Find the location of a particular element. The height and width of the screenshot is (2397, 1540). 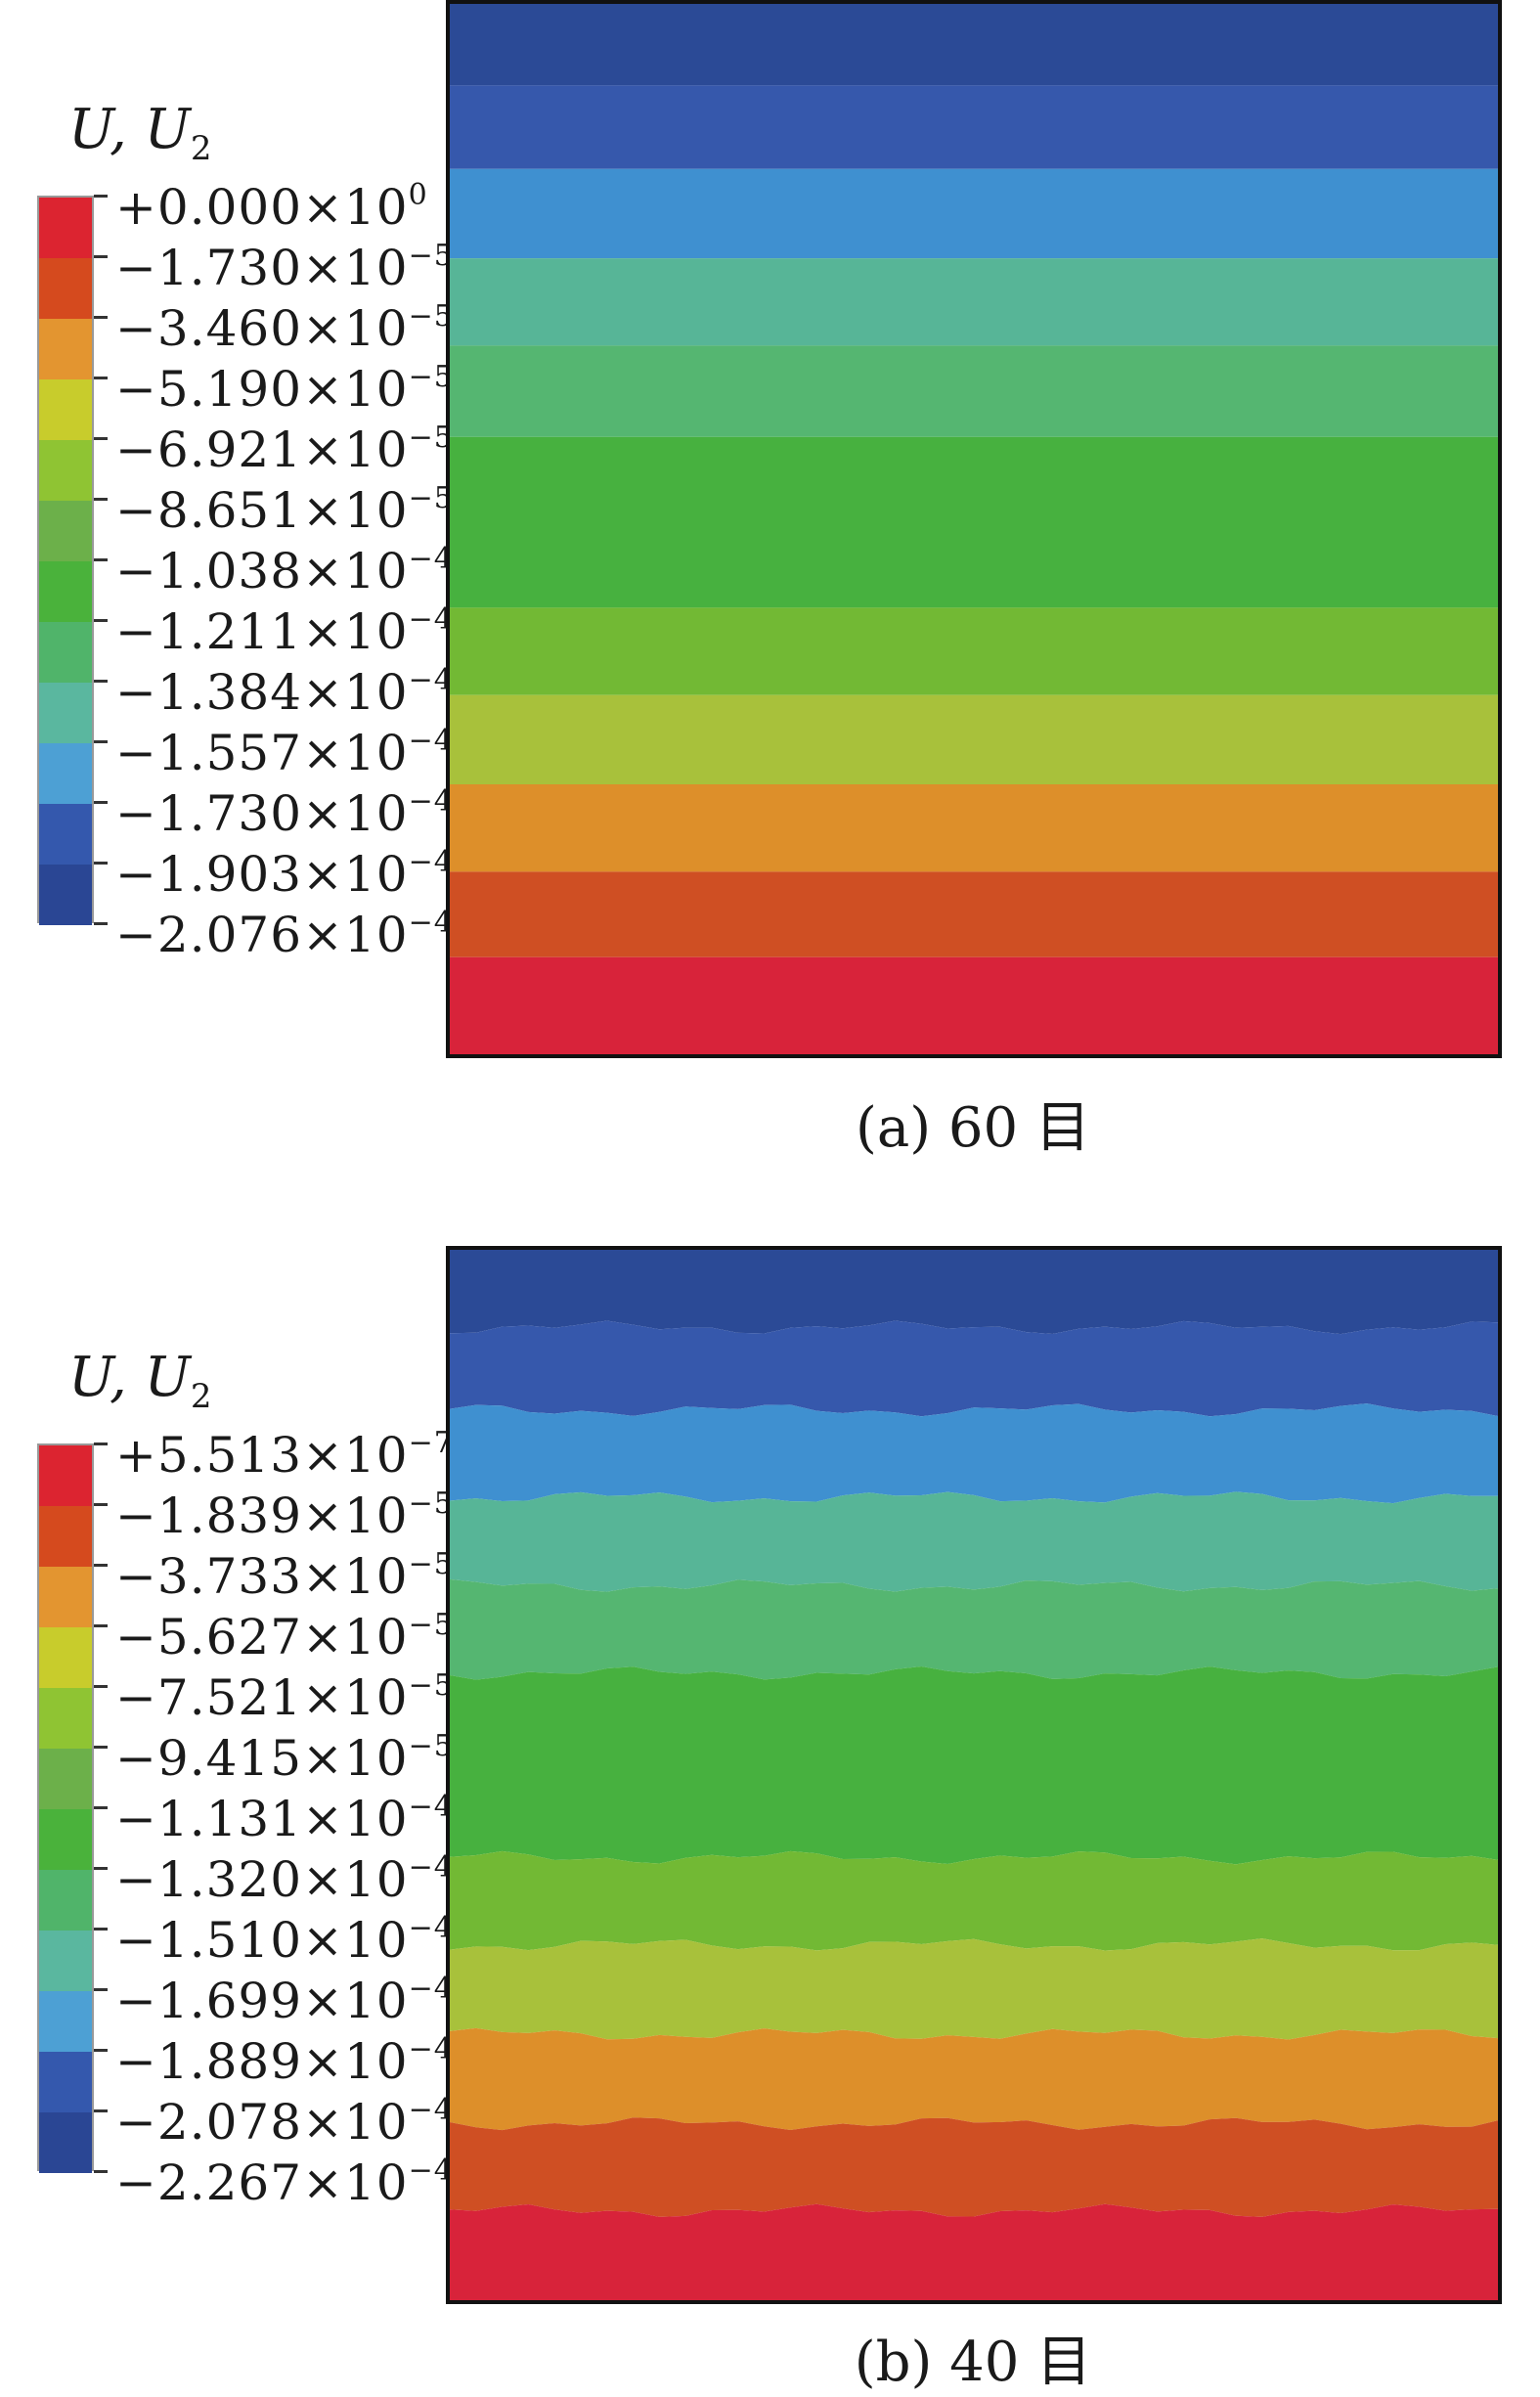

legend-label: −5.627×10−5 is located at coordinates (284, 1631).